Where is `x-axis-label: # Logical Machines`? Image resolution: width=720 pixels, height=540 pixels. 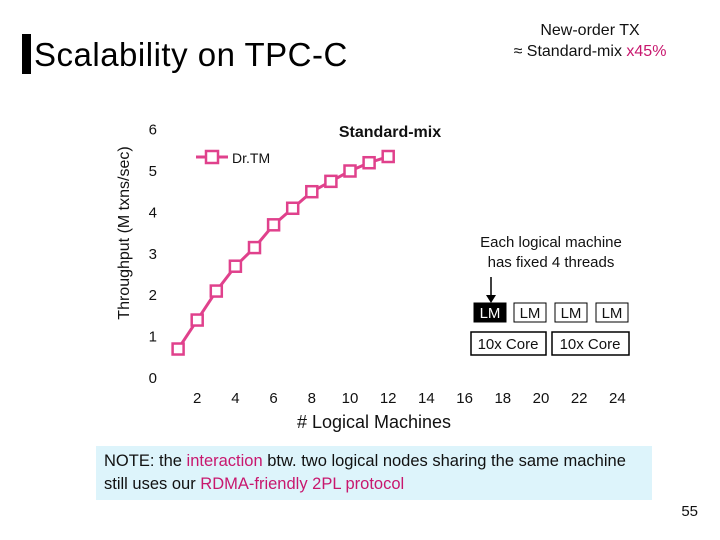
x-axis-label: # Logical Machines is located at coordinates (374, 422).